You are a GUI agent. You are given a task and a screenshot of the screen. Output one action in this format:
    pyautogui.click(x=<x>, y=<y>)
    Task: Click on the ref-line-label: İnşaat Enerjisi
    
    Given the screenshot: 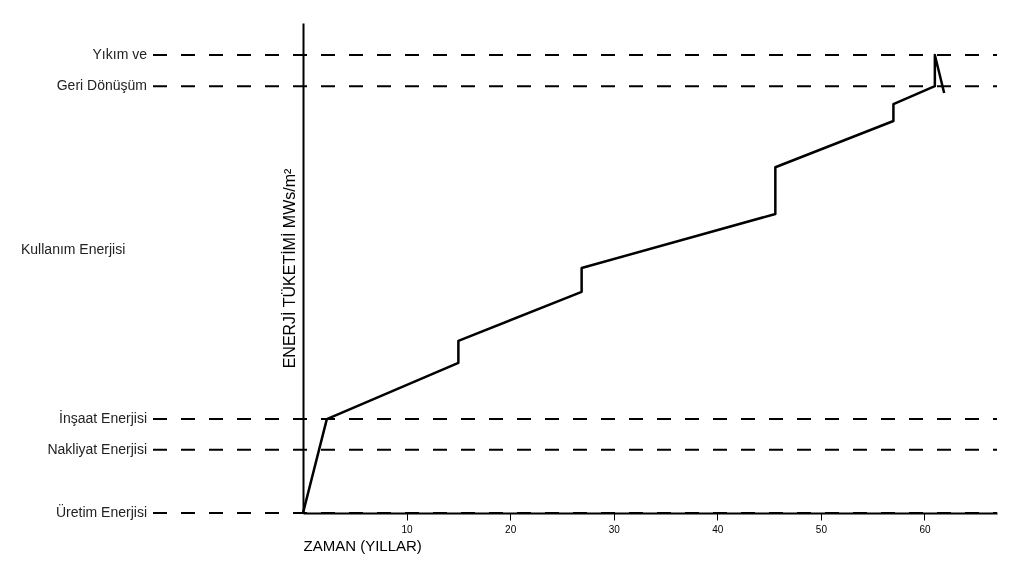 What is the action you would take?
    pyautogui.click(x=103, y=418)
    